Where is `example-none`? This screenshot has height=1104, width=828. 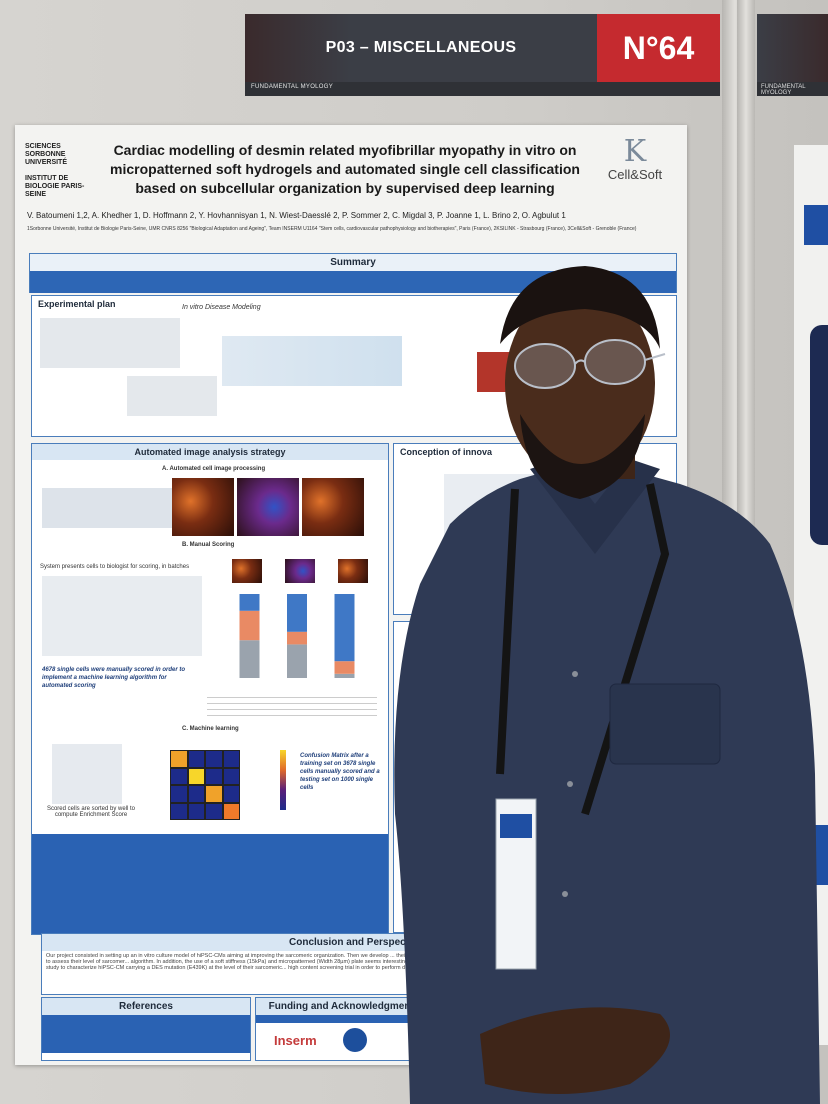 example-none is located at coordinates (353, 571).